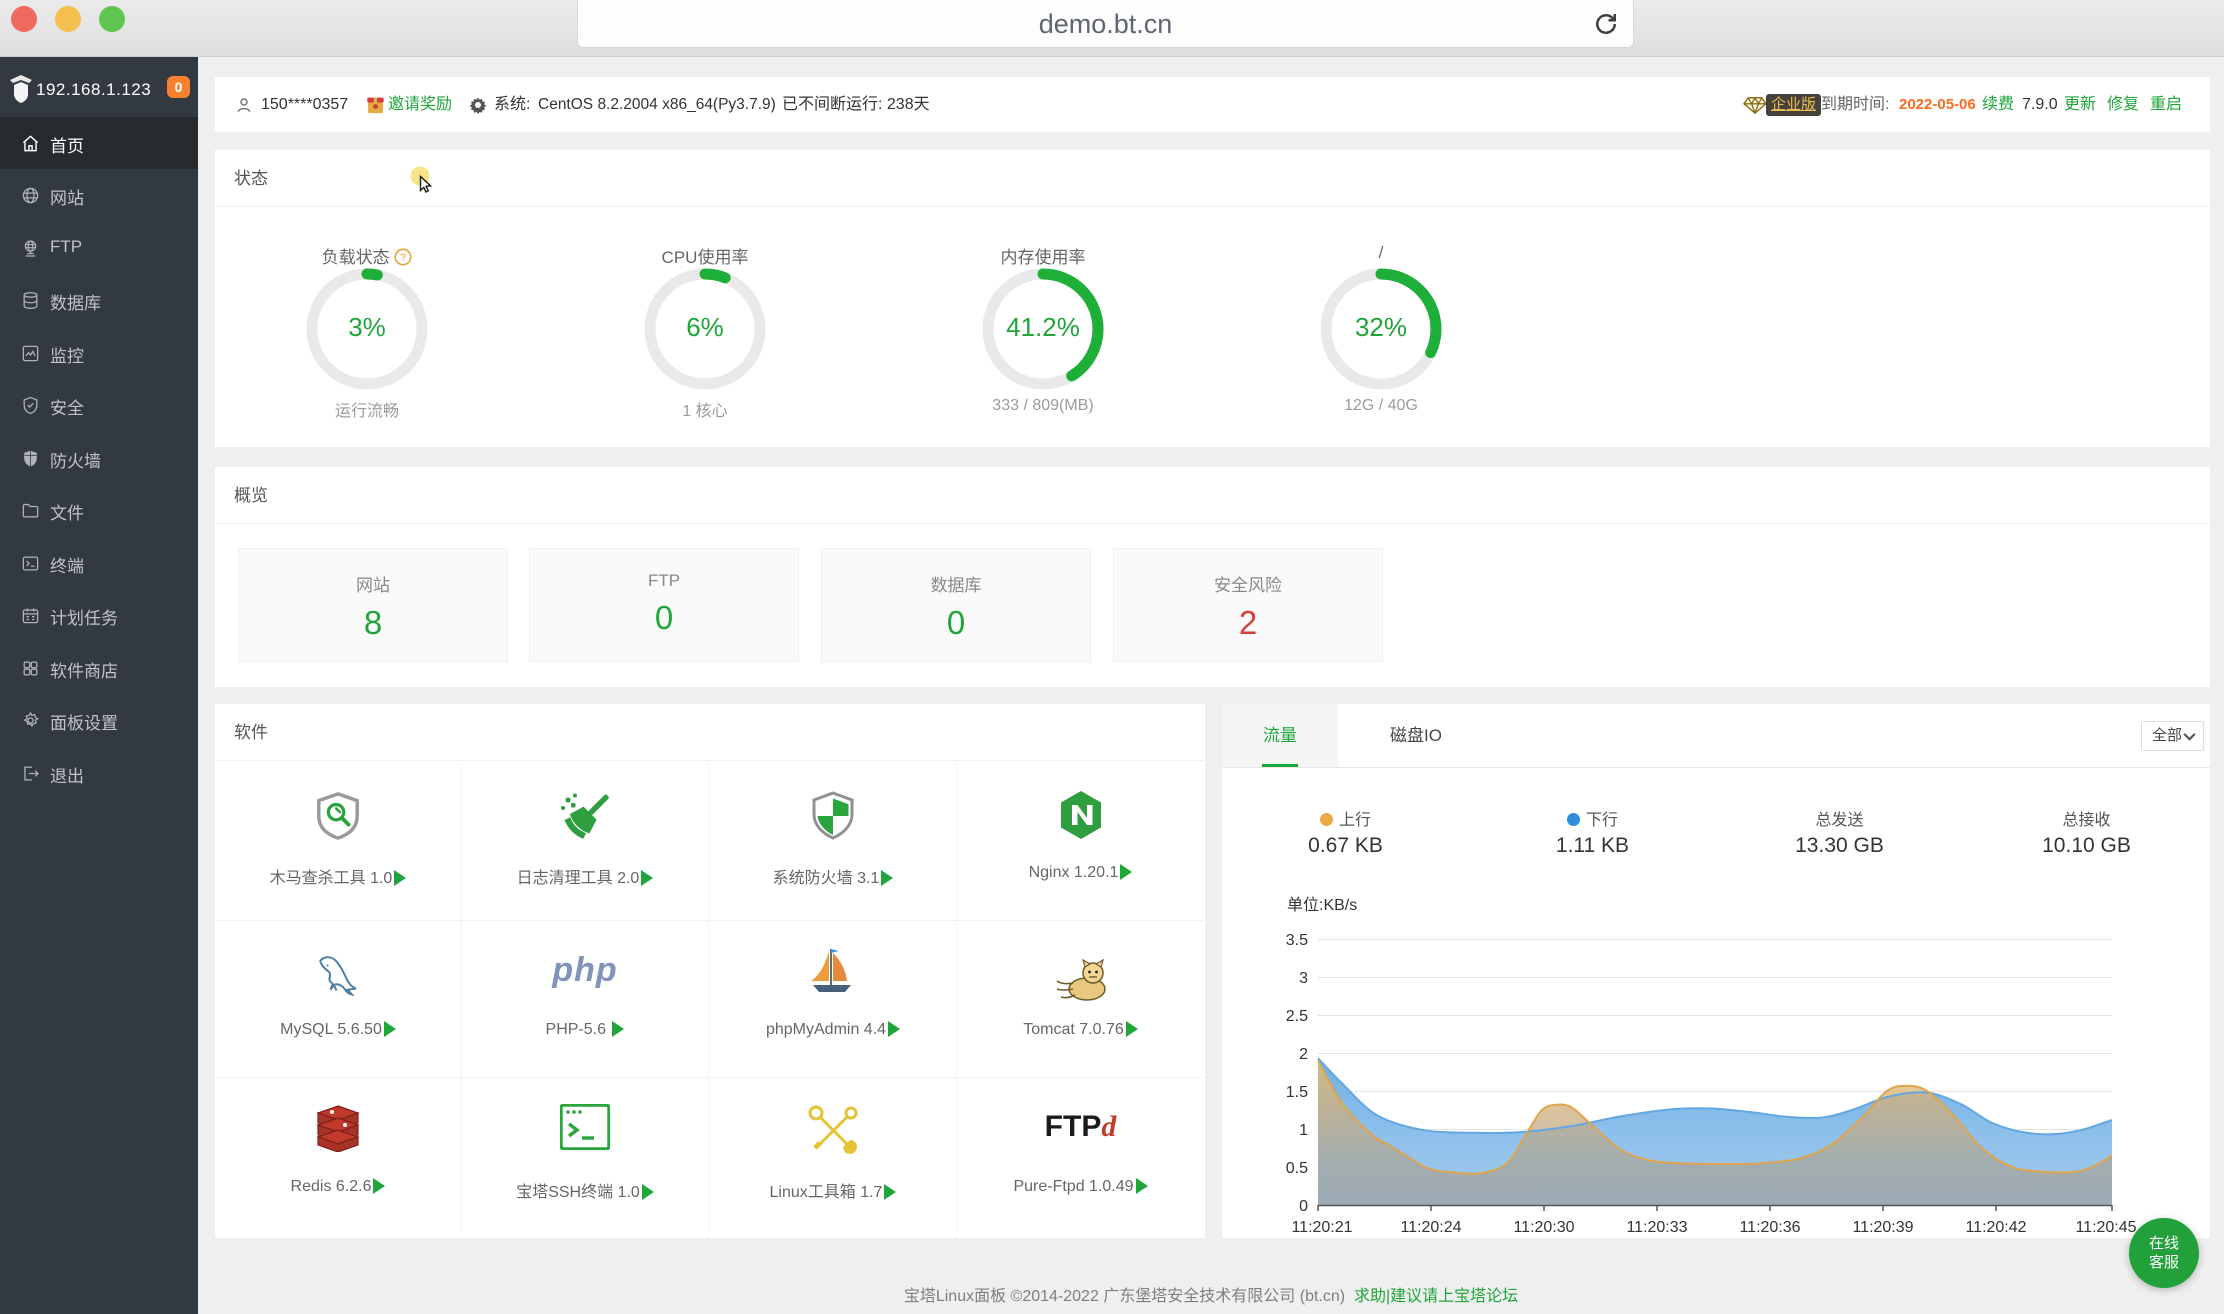 This screenshot has height=1314, width=2224. Describe the element at coordinates (1297, 1168) in the screenshot. I see `svg-text: 0.5` at that location.